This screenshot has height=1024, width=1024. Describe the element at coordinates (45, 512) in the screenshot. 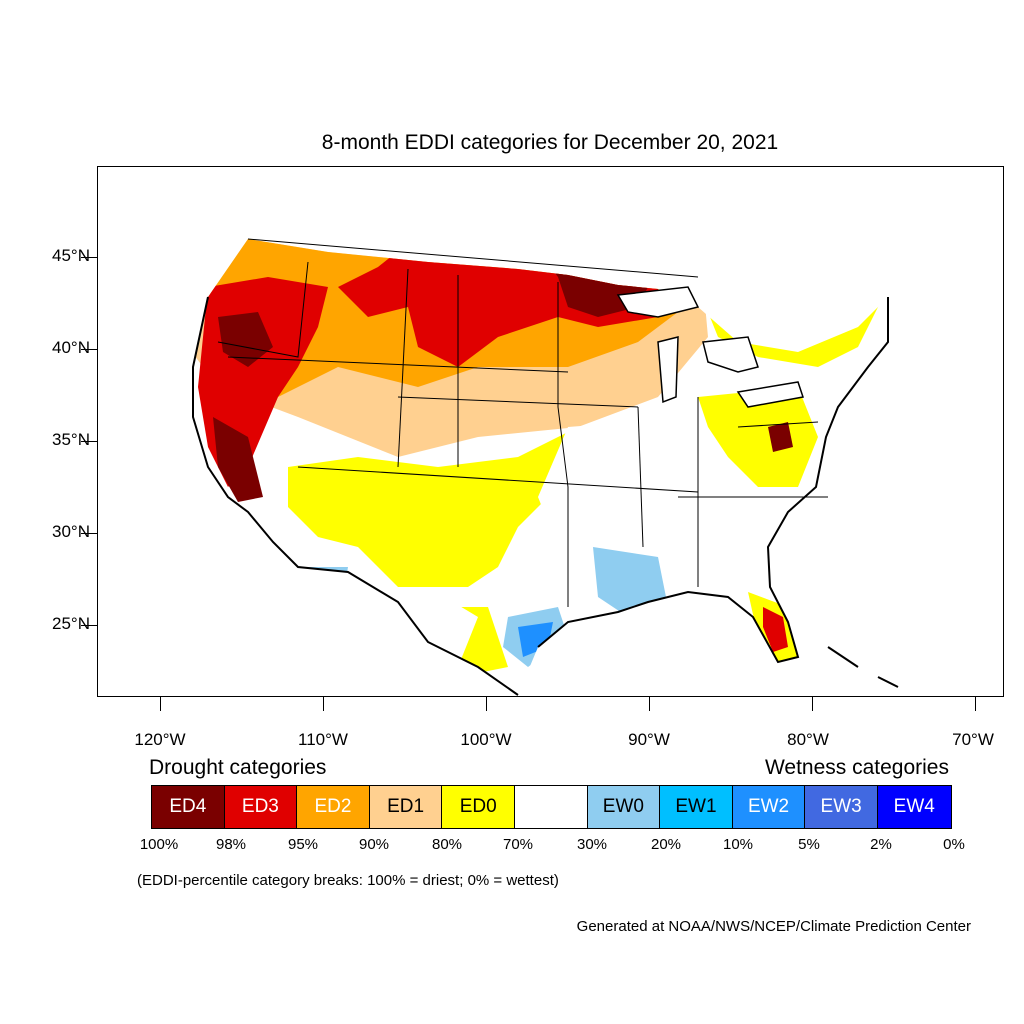

I see `latitude-labels: 45°N 40°N 35°N 30°N 25°N` at that location.